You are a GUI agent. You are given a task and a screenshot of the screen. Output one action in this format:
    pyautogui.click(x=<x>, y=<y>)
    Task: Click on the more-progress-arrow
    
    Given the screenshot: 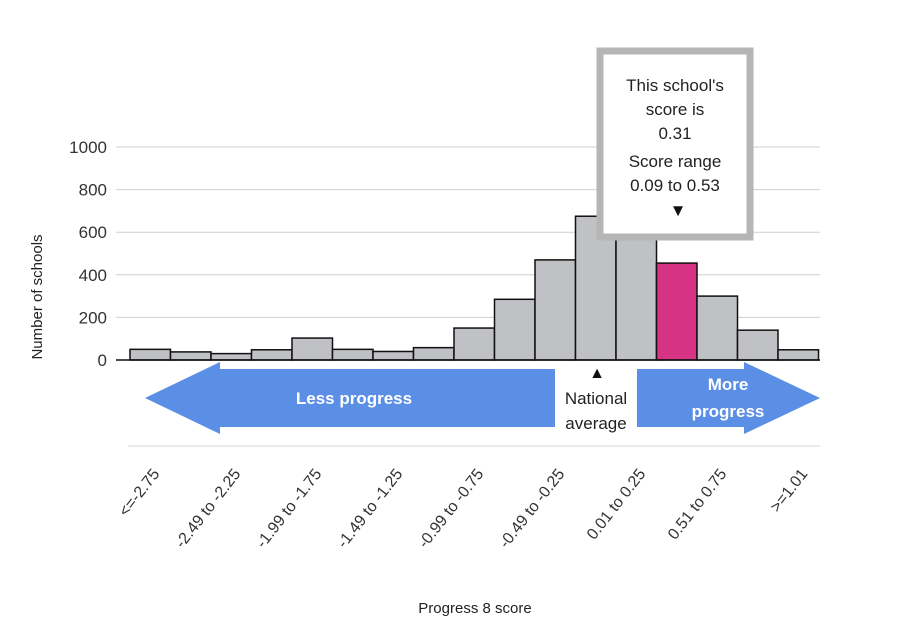 What is the action you would take?
    pyautogui.click(x=728, y=398)
    